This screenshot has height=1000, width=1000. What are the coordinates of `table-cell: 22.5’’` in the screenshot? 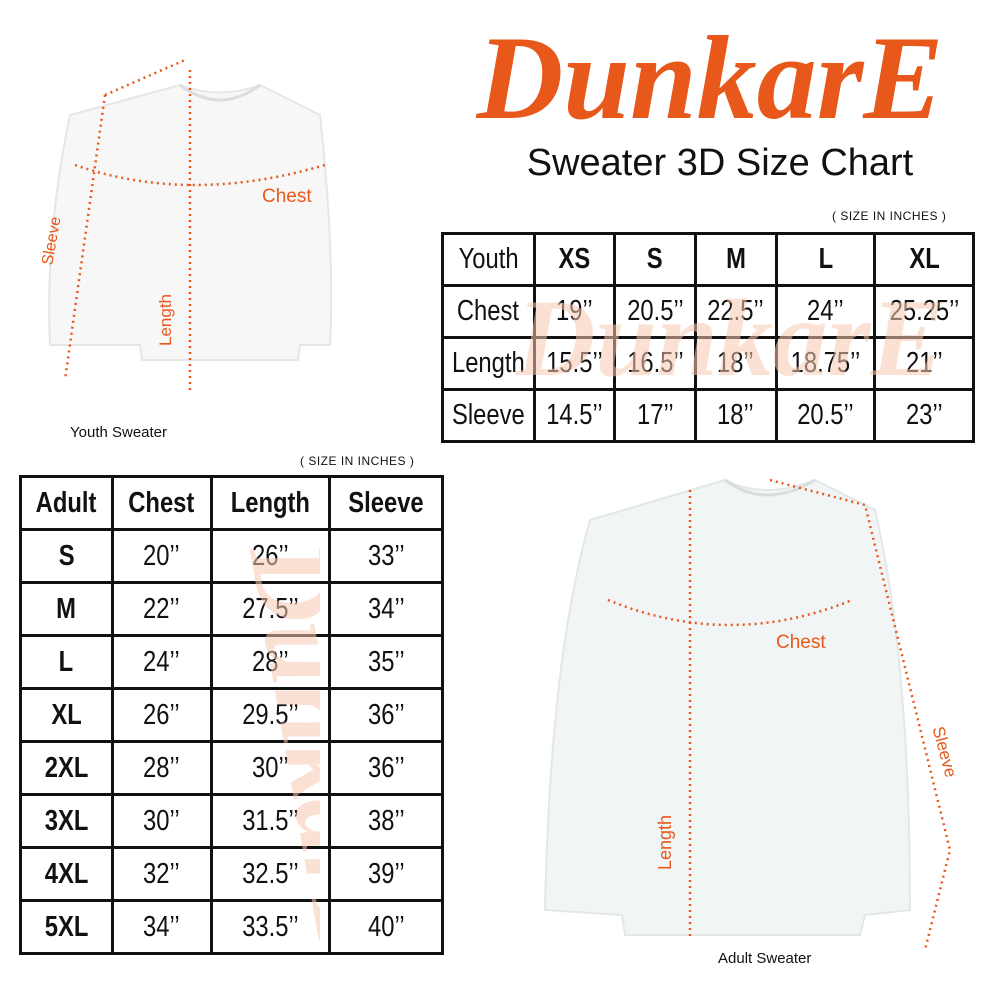 It's located at (735, 311).